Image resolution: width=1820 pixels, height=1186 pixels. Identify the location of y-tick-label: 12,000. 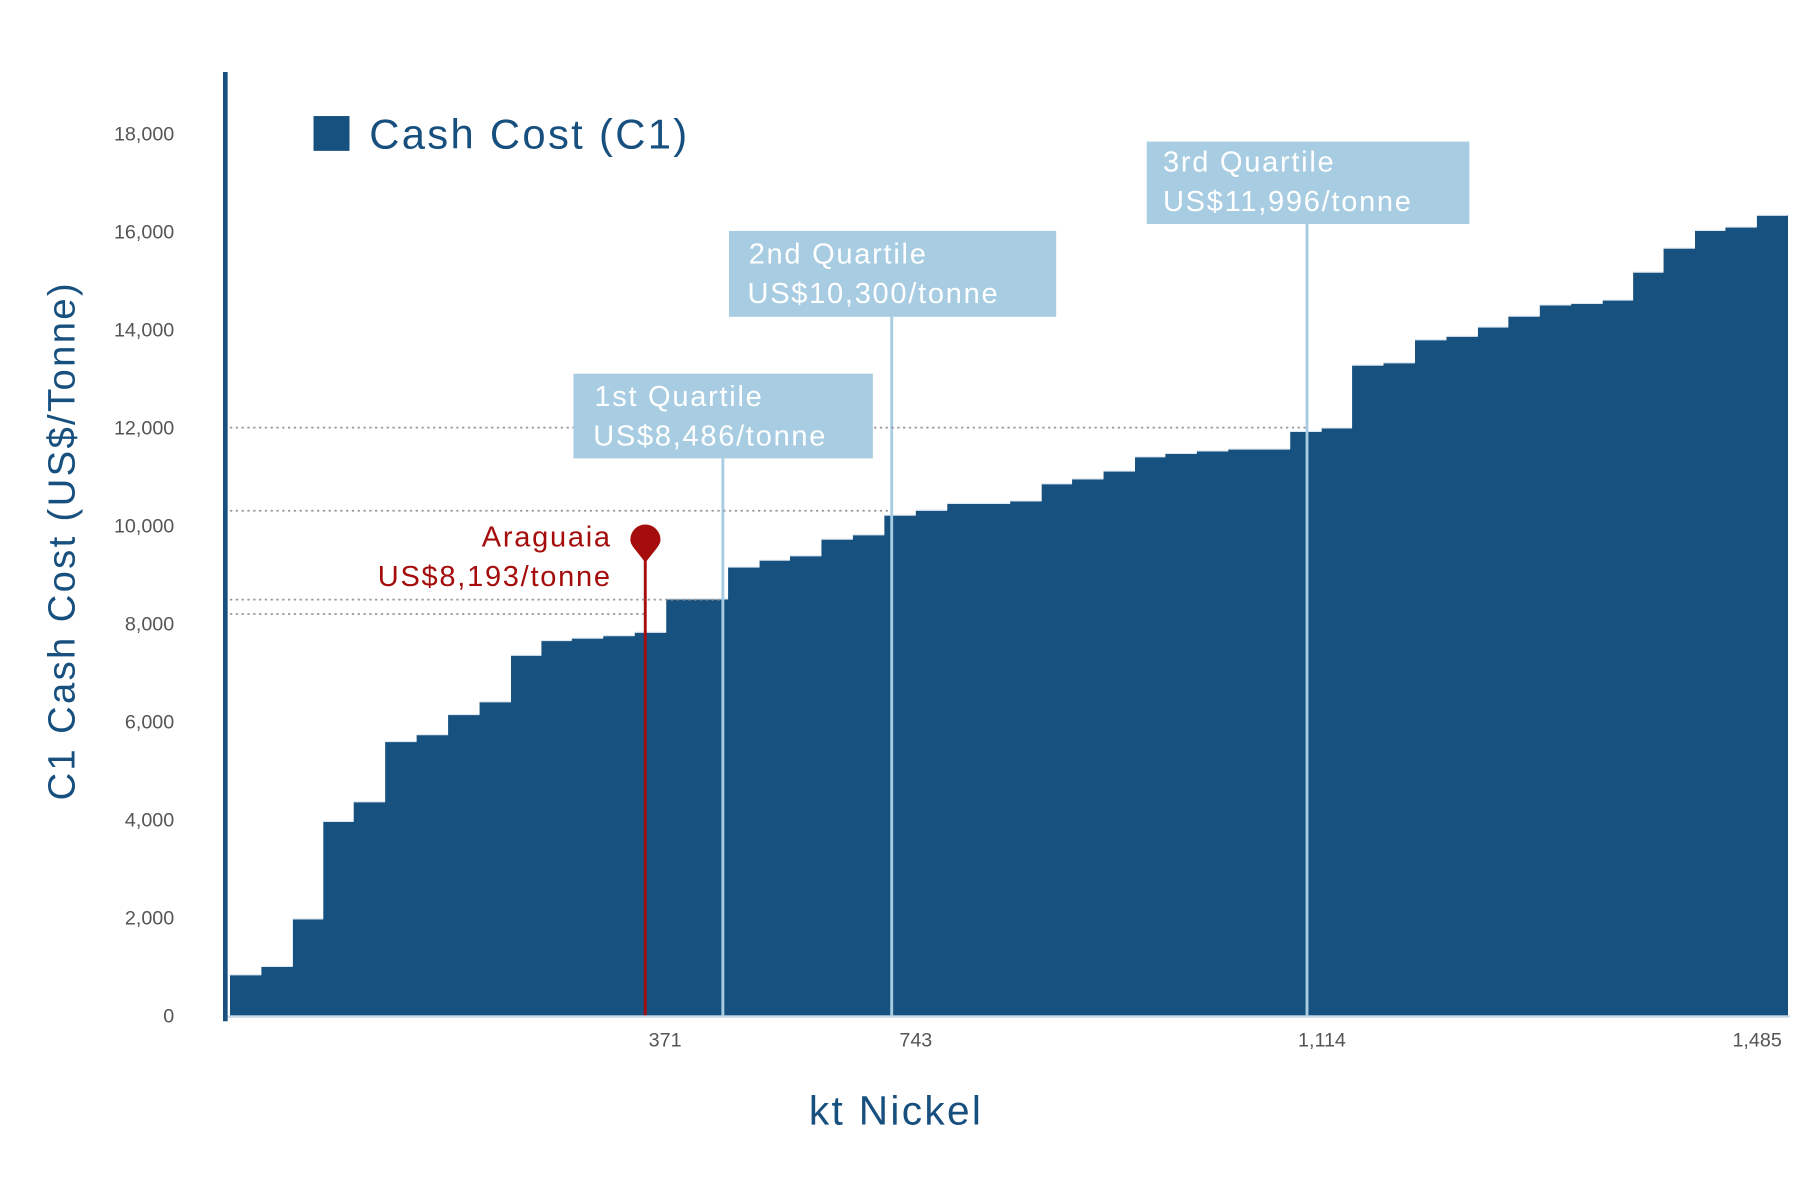
(144, 428).